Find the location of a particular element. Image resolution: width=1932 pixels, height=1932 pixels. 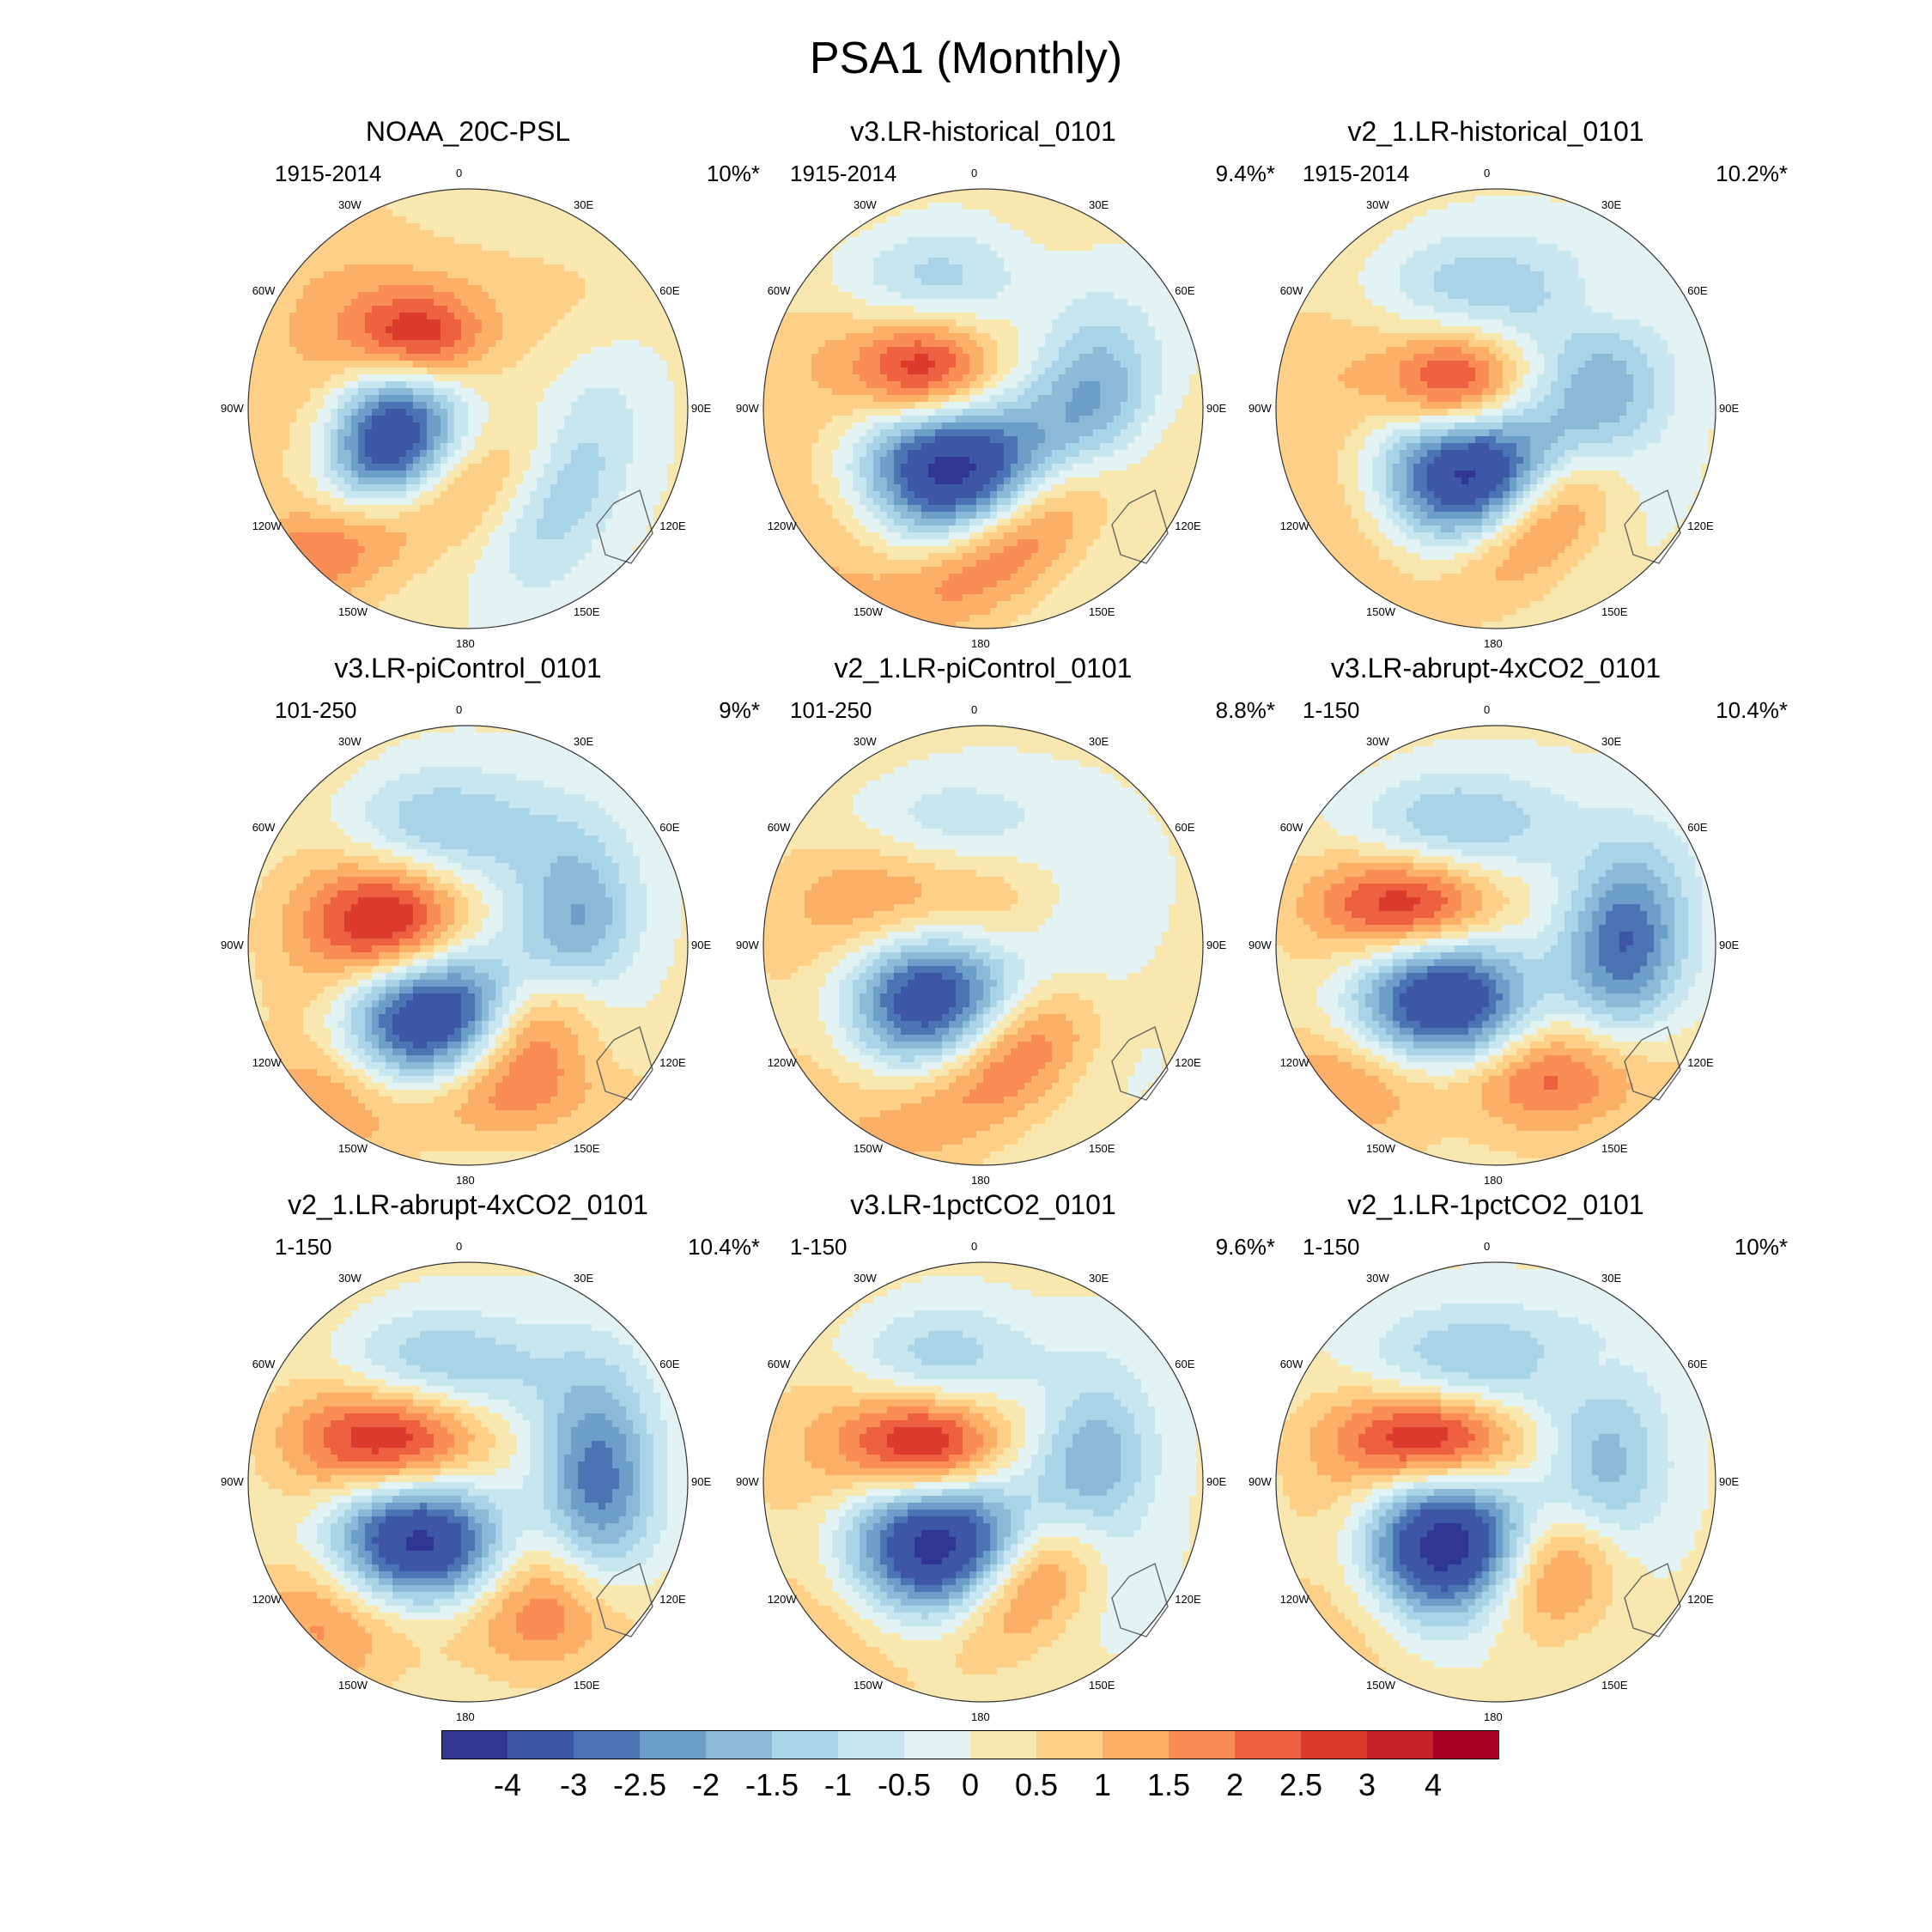

colorbar-tick-label: 4 is located at coordinates (1433, 1785).